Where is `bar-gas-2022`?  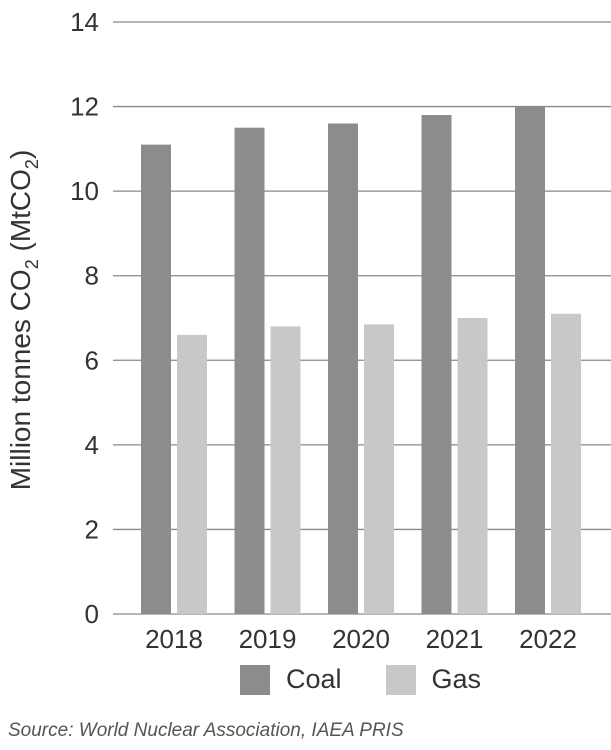
bar-gas-2022 is located at coordinates (566, 463).